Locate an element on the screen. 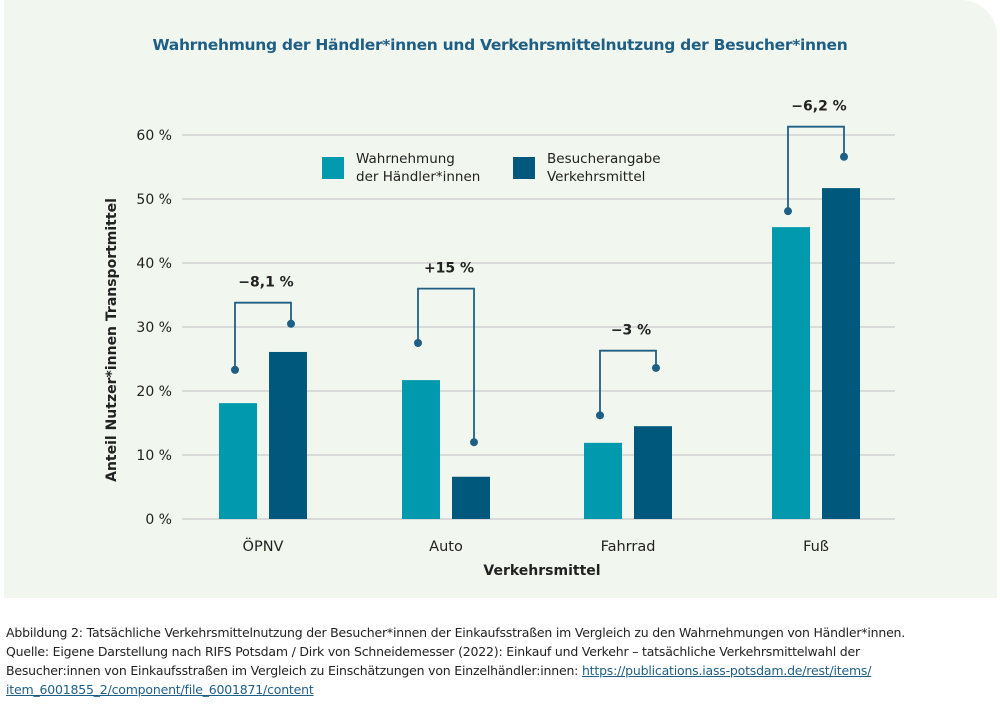  y-tick-label: 30 % is located at coordinates (154, 328).